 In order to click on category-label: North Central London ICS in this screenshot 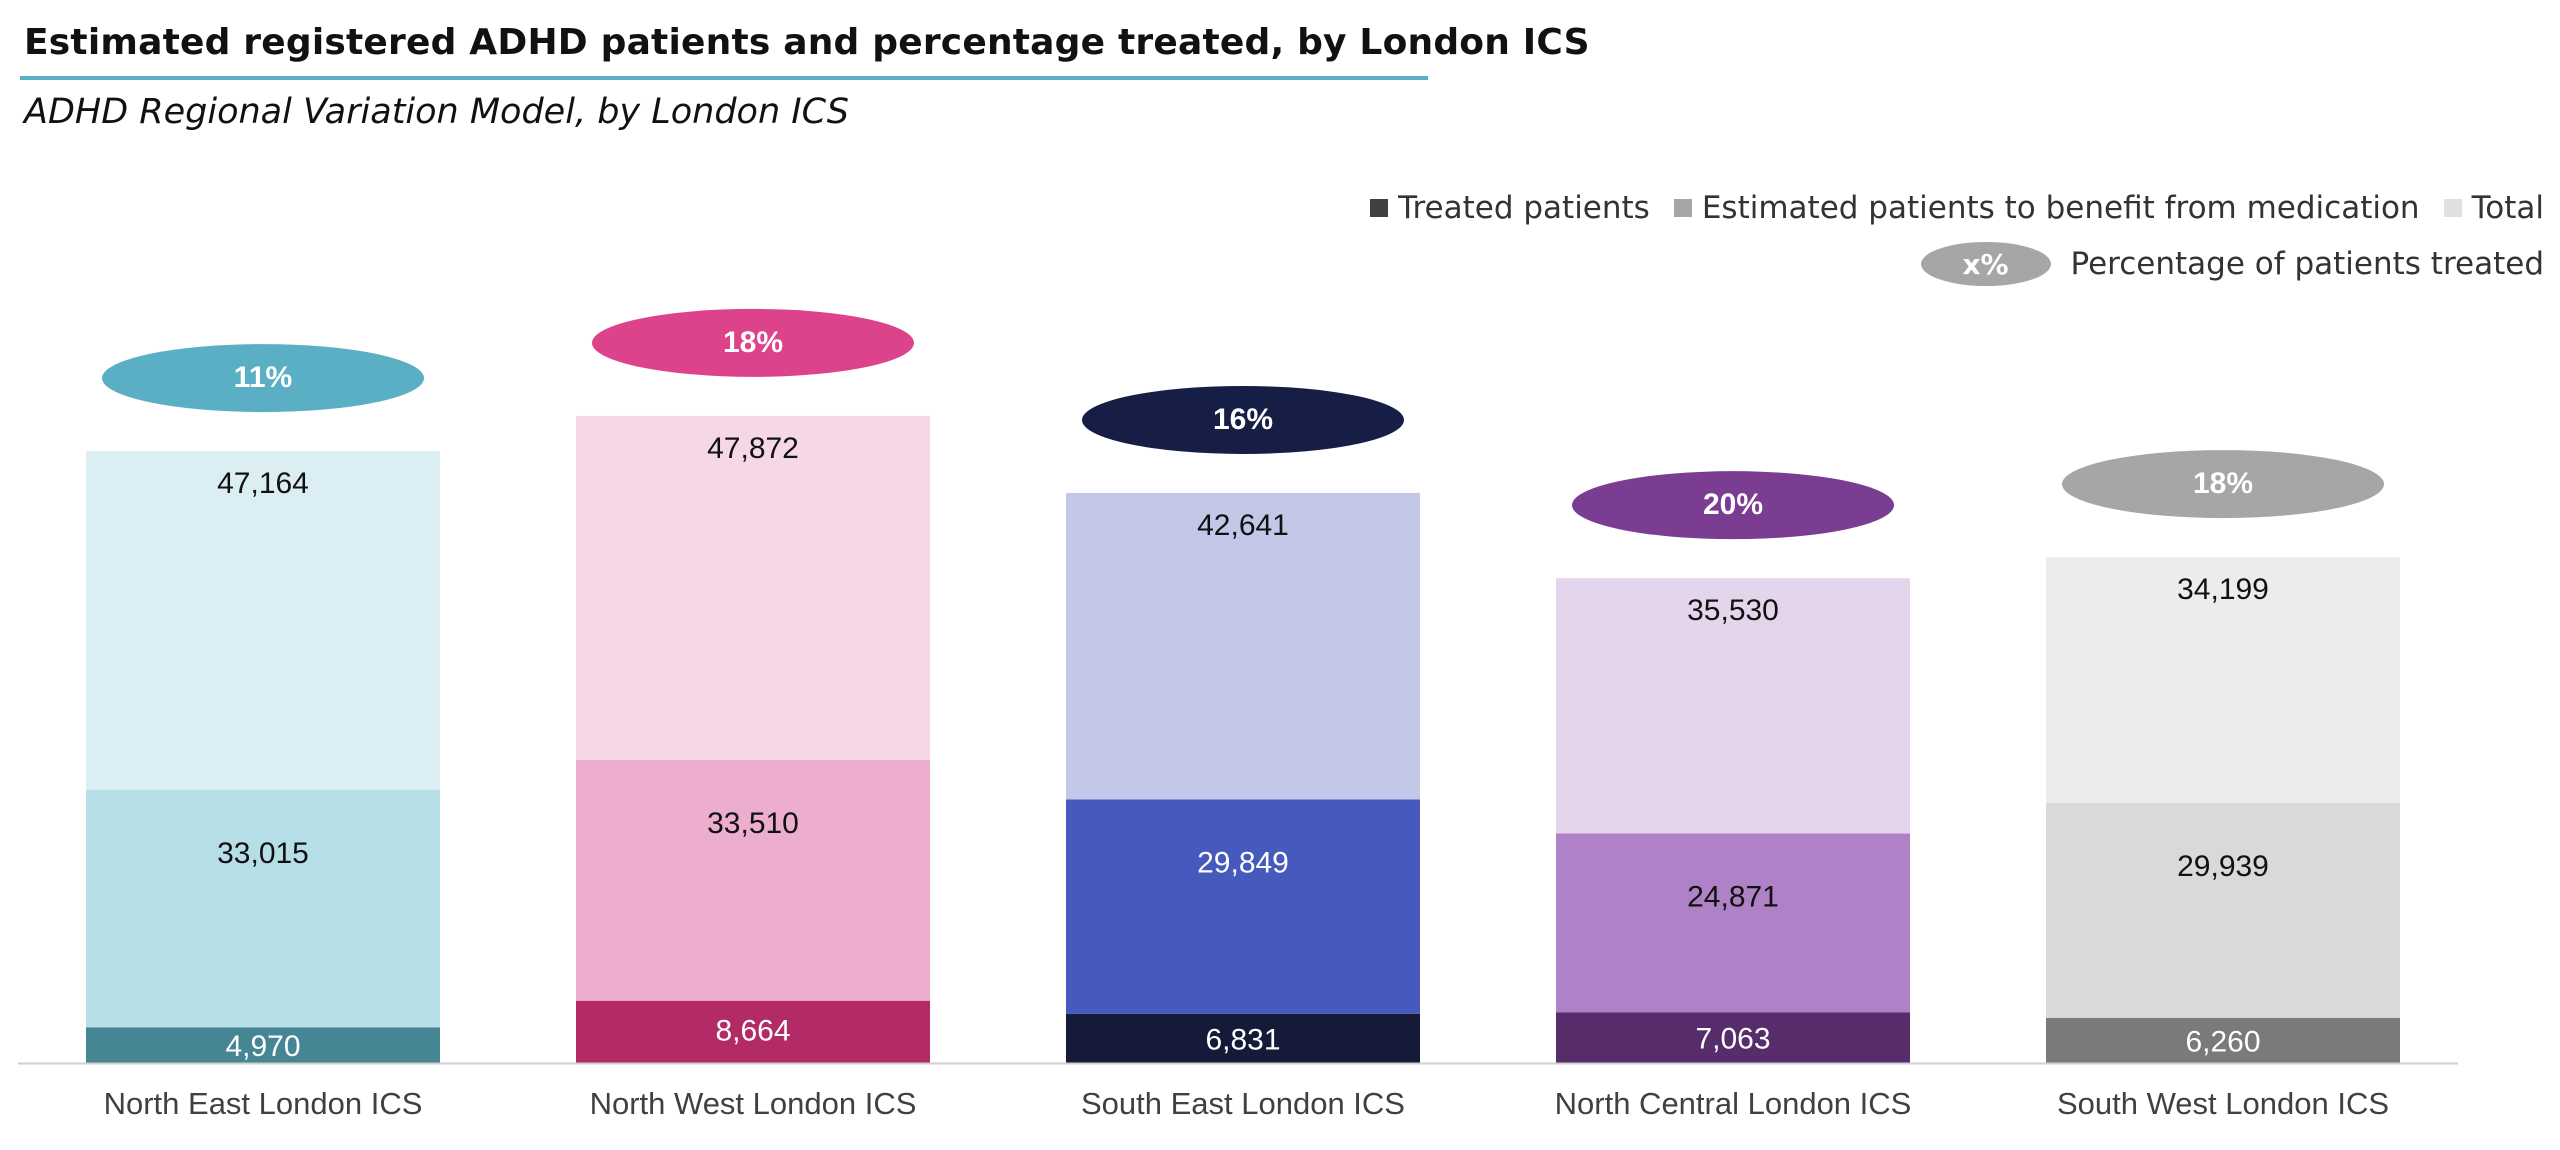, I will do `click(1733, 1103)`.